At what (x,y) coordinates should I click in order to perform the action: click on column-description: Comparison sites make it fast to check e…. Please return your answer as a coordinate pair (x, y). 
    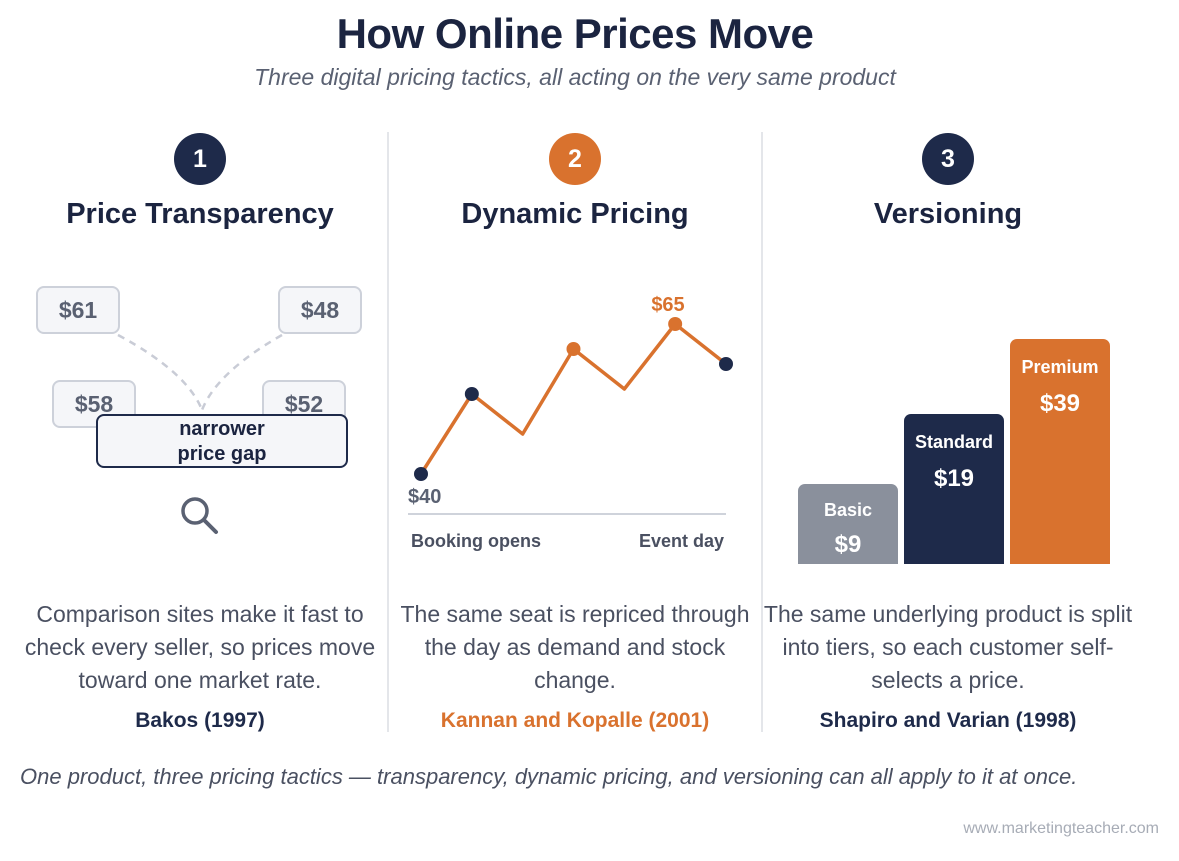
    Looking at the image, I should click on (200, 647).